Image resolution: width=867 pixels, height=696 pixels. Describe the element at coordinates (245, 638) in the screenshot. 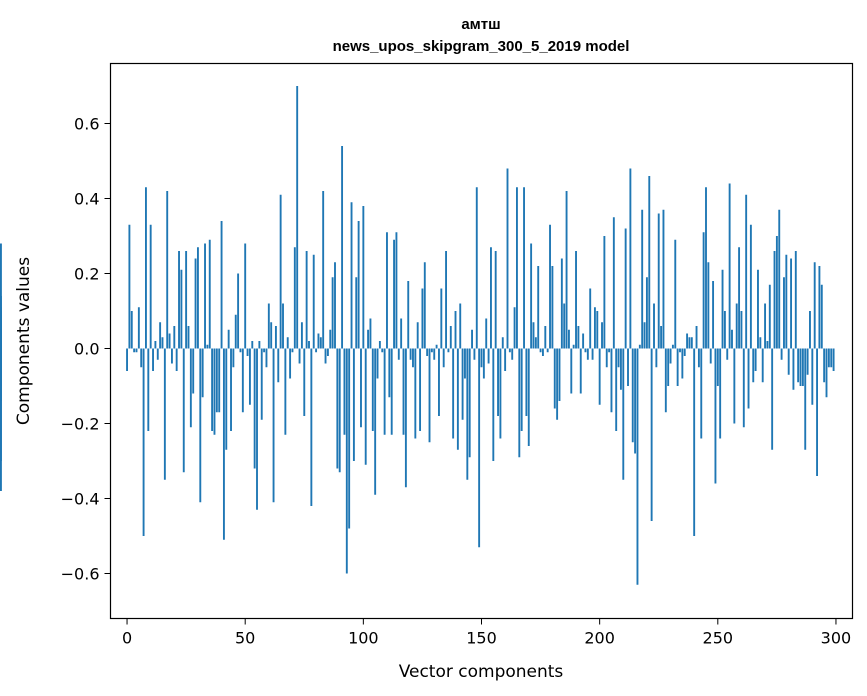

I see `x-tick-label: 50` at that location.